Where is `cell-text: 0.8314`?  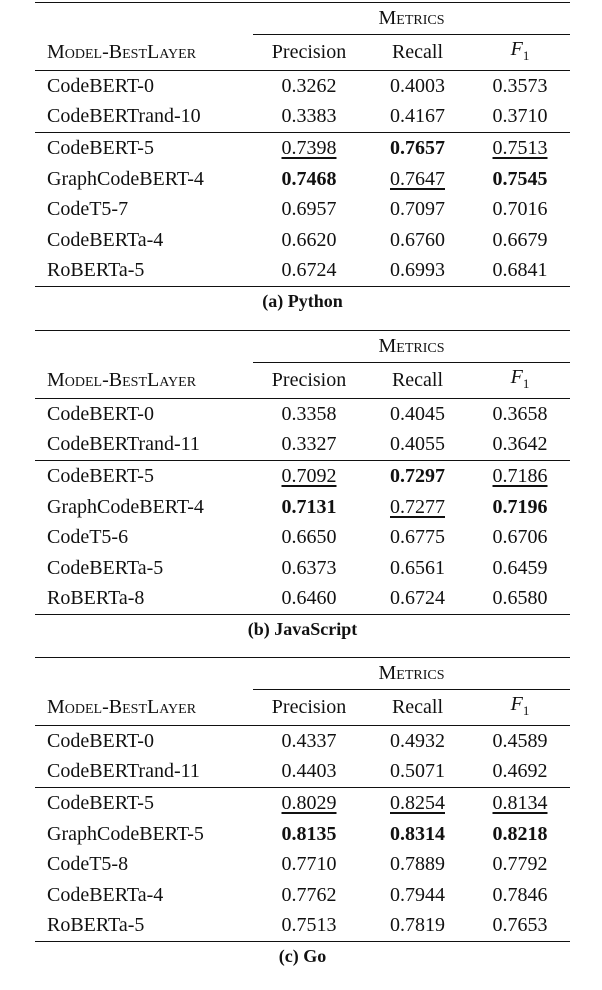
cell-text: 0.8314 is located at coordinates (417, 833).